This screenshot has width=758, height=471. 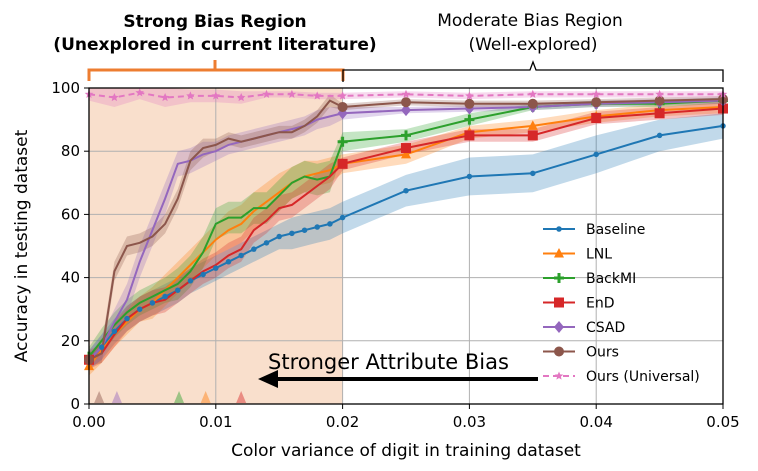 What do you see at coordinates (22, 245) in the screenshot?
I see `y-axis-label: Accuracy in testing dataset` at bounding box center [22, 245].